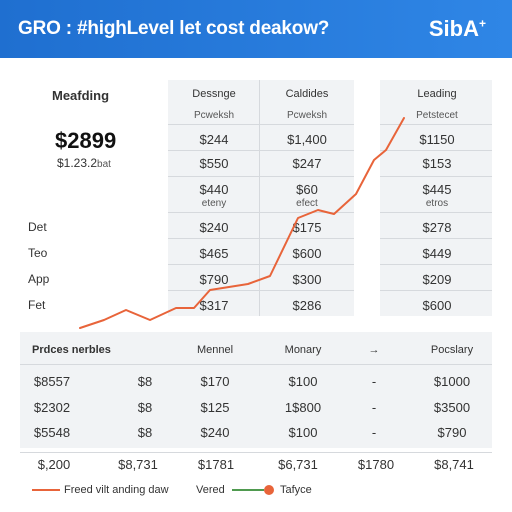 Image resolution: width=512 pixels, height=512 pixels. Describe the element at coordinates (452, 432) in the screenshot. I see `bottom-r3-c6: $790` at that location.